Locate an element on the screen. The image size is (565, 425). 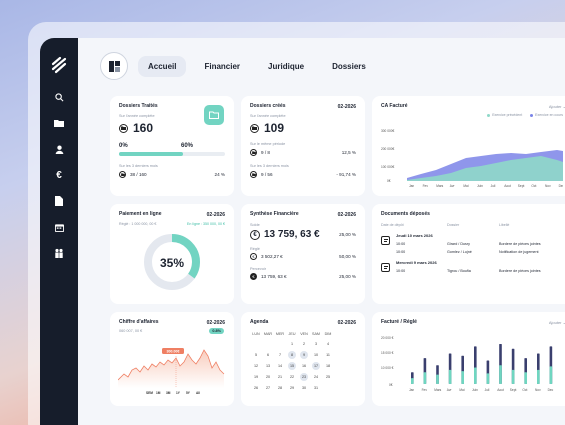
user-icon is located at coordinates (59, 149).